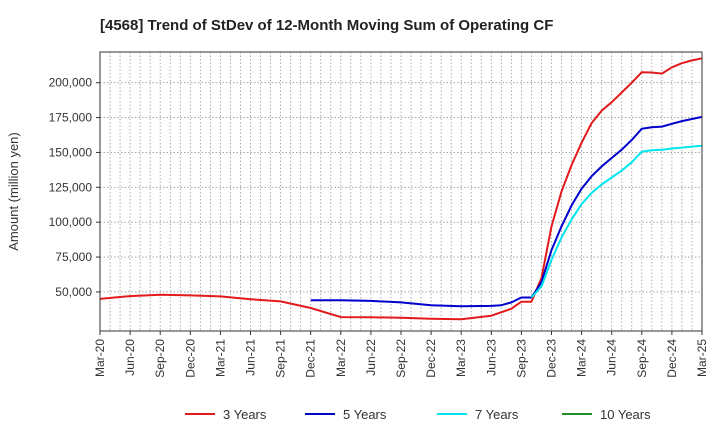  I want to click on y-tick-label: 75,000, so click(73, 257).